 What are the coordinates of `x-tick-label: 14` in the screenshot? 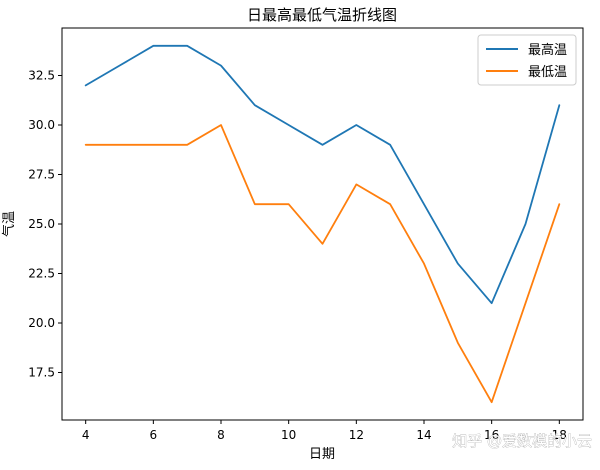 It's located at (423, 435).